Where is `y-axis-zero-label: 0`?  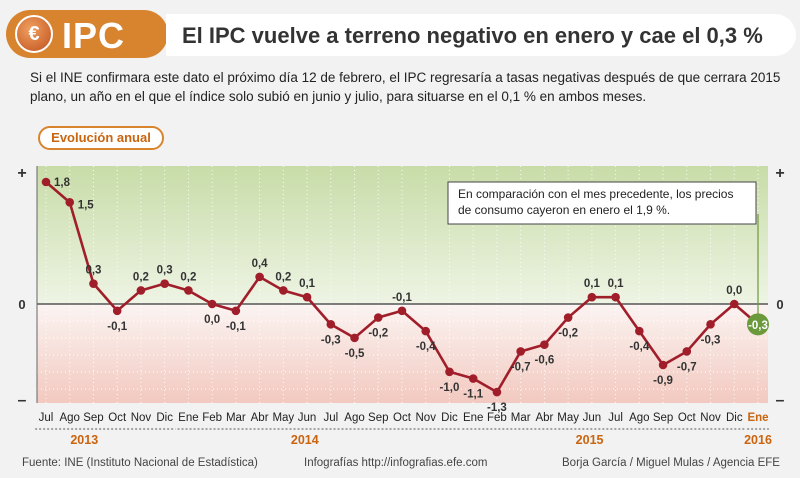
y-axis-zero-label: 0 is located at coordinates (21, 304).